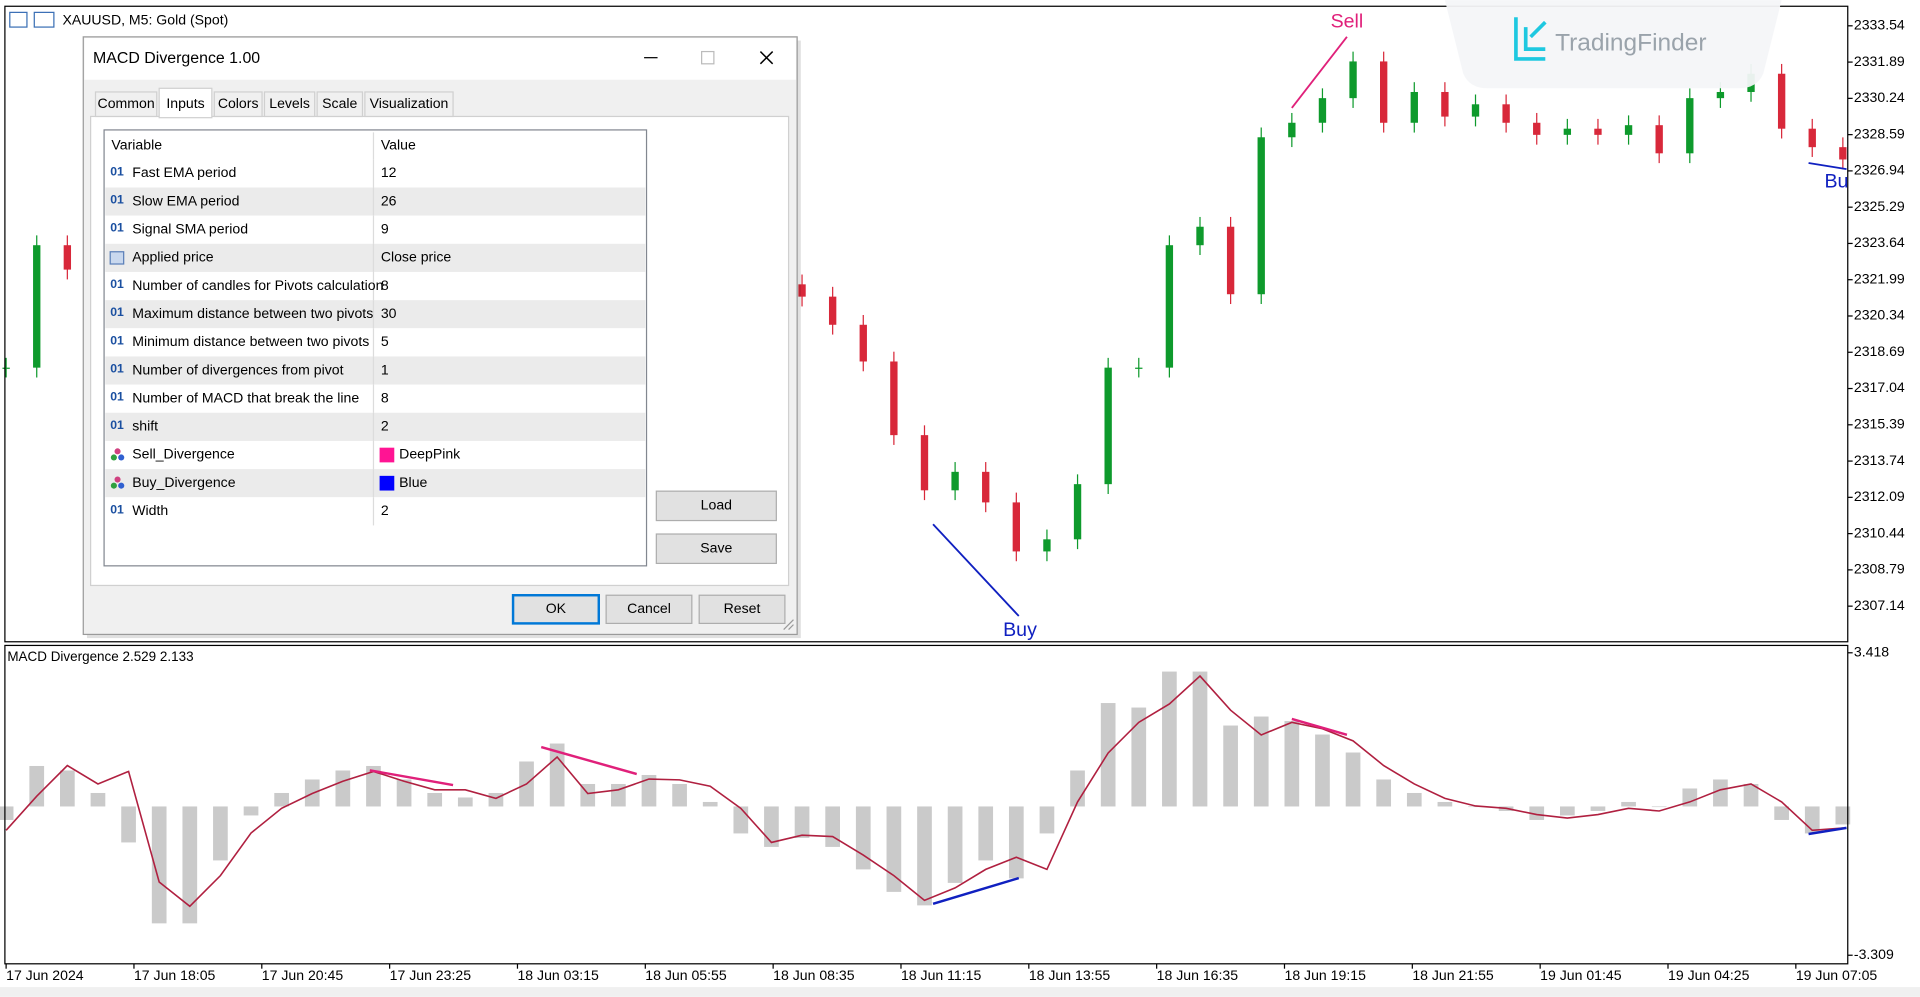  Describe the element at coordinates (941, 975) in the screenshot. I see `time-label: 18 Jun 11:15` at that location.